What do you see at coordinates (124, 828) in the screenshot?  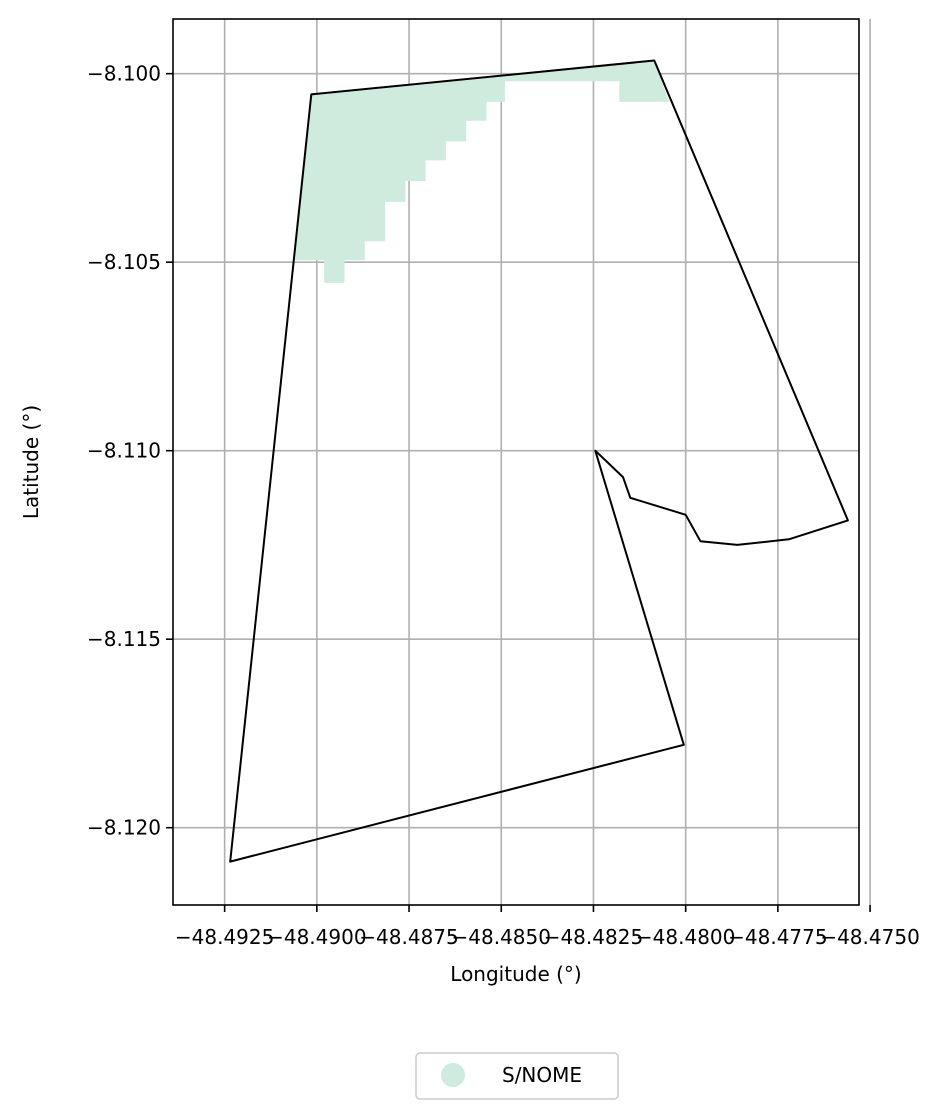 I see `y-tick-label-4: −8.120` at bounding box center [124, 828].